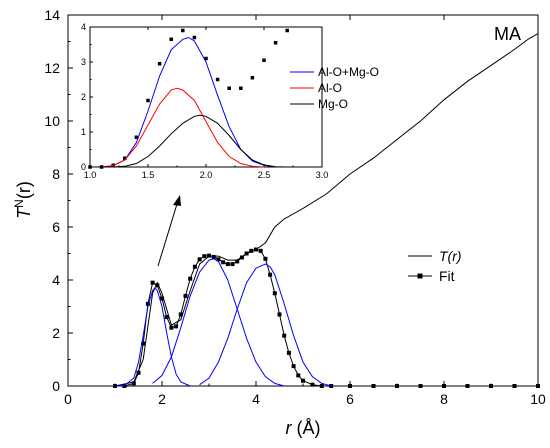 This screenshot has width=550, height=448. What do you see at coordinates (420, 276) in the screenshot?
I see `legend-marker-fit` at bounding box center [420, 276].